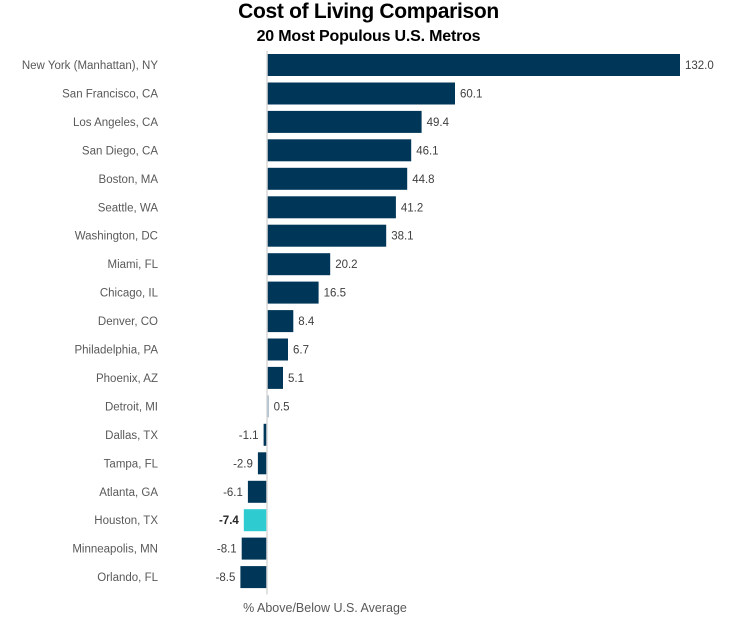 This screenshot has width=737, height=618. I want to click on value-label-boston-ma: 44.8, so click(423, 180).